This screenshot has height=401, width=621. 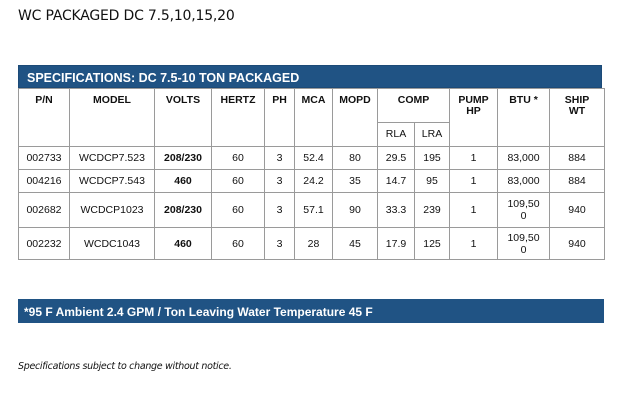 I want to click on col-header-comp: COMP, so click(x=413, y=105).